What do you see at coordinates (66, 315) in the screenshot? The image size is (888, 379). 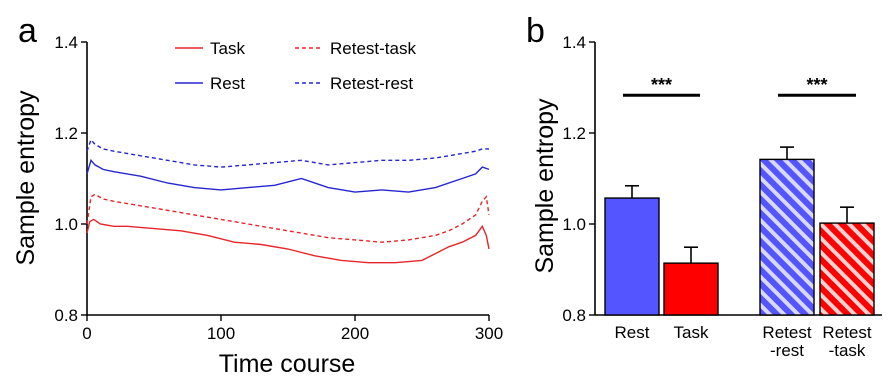 I see `panel-a-ytick-label: 0.8` at bounding box center [66, 315].